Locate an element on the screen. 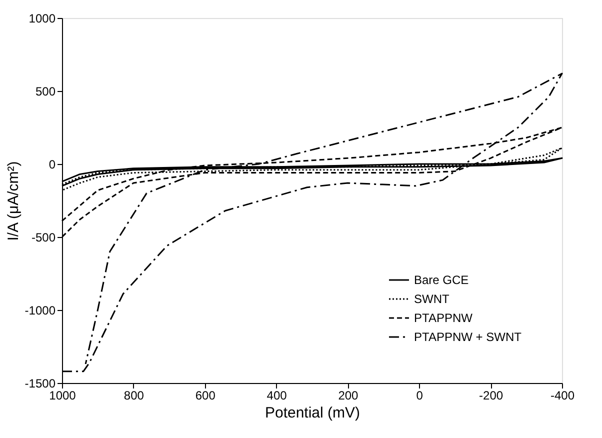 This screenshot has width=602, height=438. legend-label: SWNT is located at coordinates (432, 299).